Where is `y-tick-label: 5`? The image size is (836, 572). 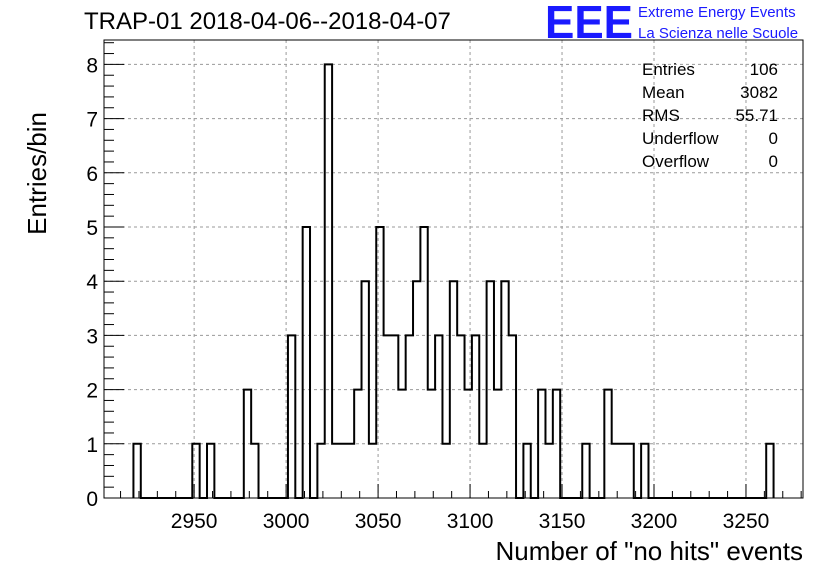 y-tick-label: 5 is located at coordinates (92, 228).